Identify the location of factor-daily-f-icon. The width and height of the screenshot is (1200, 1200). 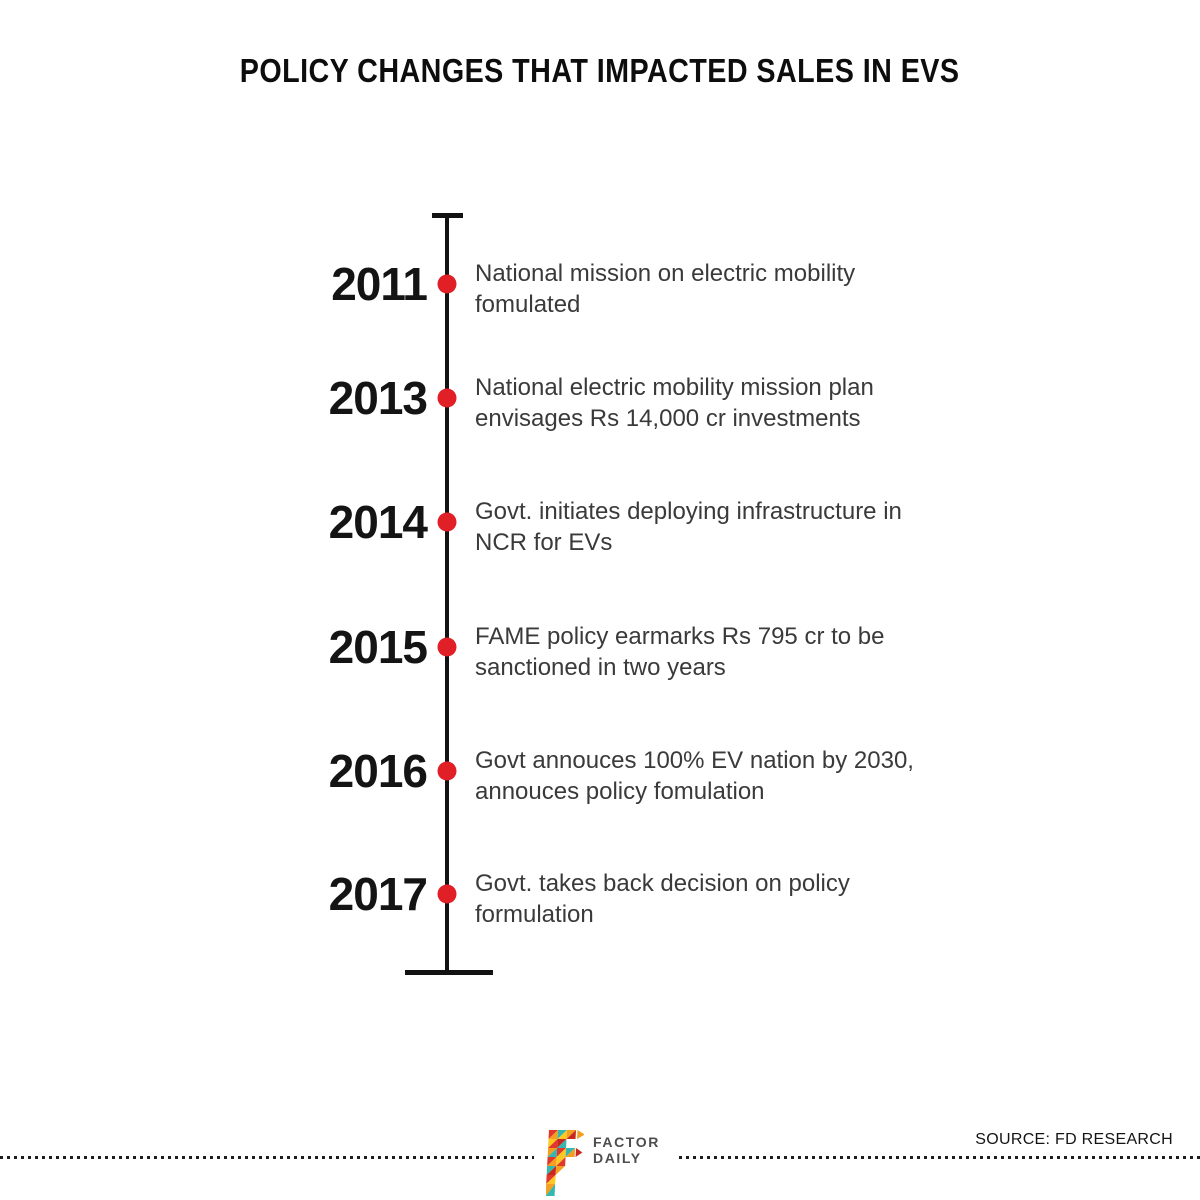
(565, 1163).